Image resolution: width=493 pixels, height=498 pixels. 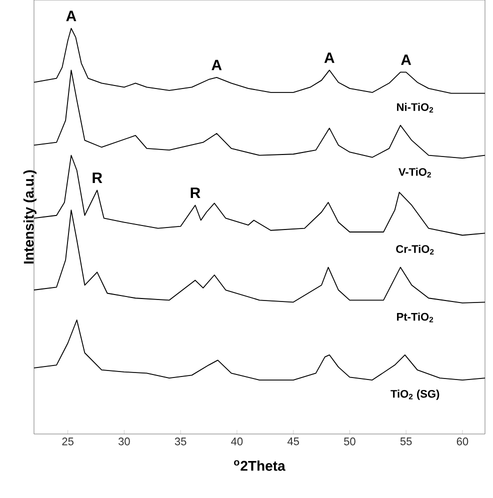 I want to click on x-tick-label: 25, so click(x=68, y=442).